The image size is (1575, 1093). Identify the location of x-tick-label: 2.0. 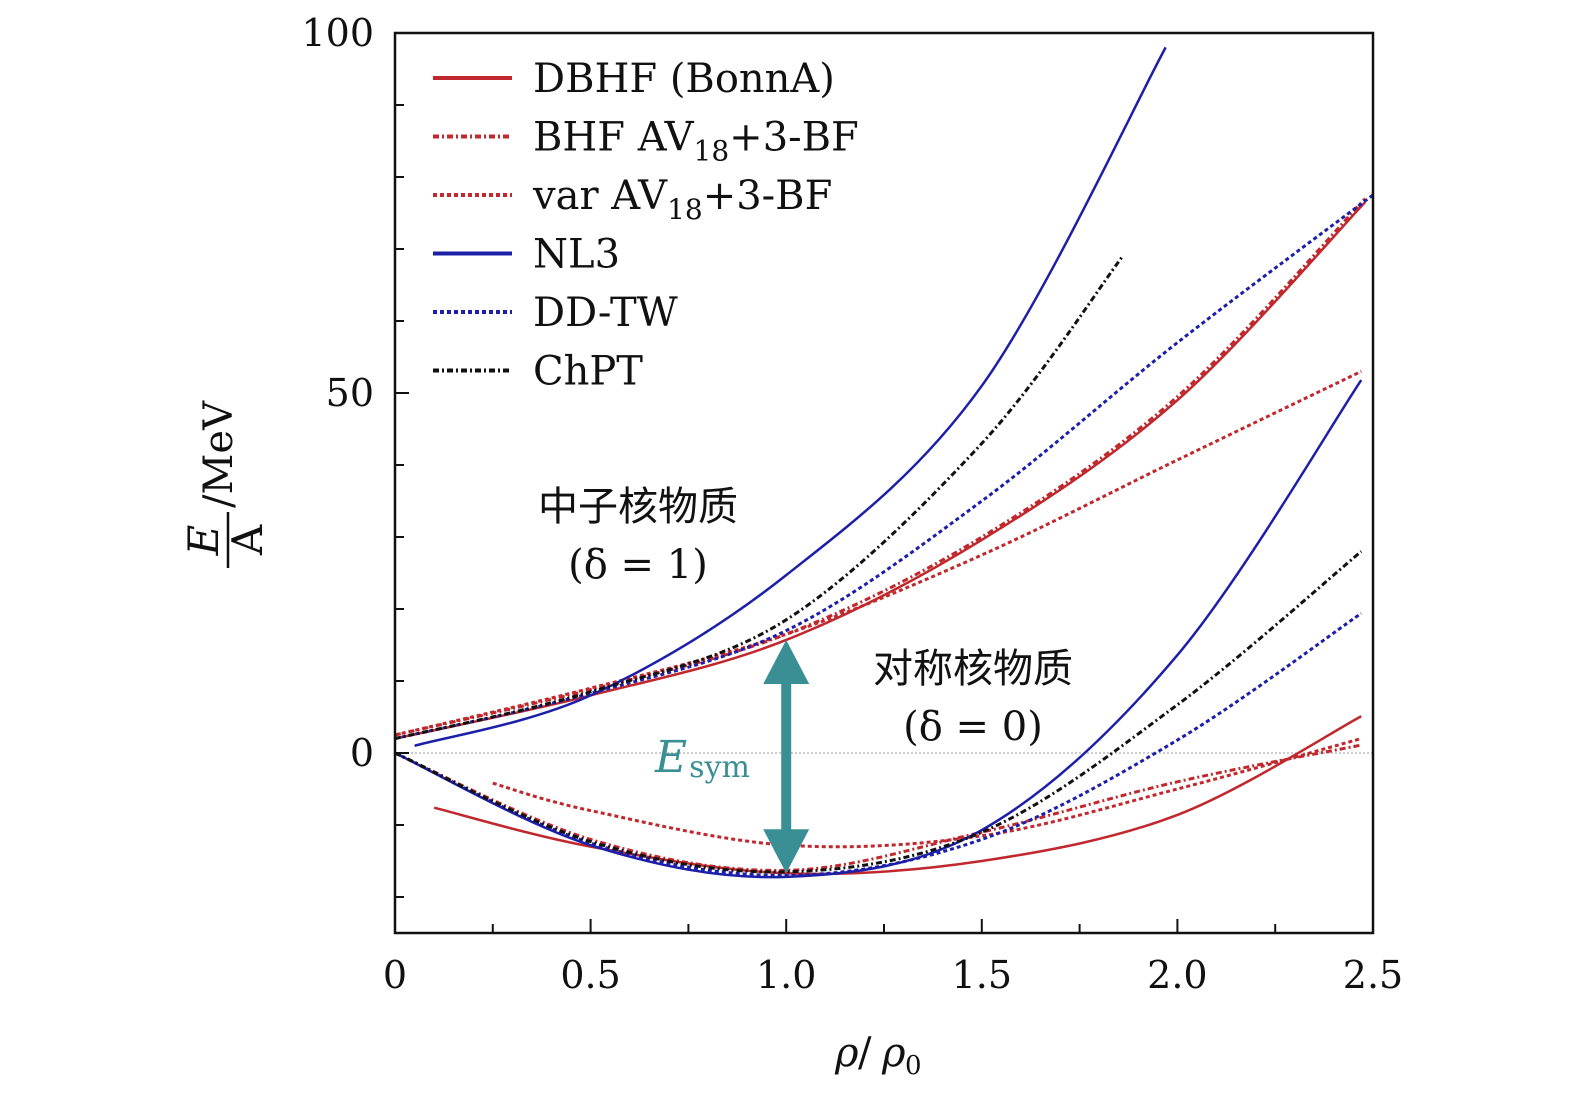
(1177, 975).